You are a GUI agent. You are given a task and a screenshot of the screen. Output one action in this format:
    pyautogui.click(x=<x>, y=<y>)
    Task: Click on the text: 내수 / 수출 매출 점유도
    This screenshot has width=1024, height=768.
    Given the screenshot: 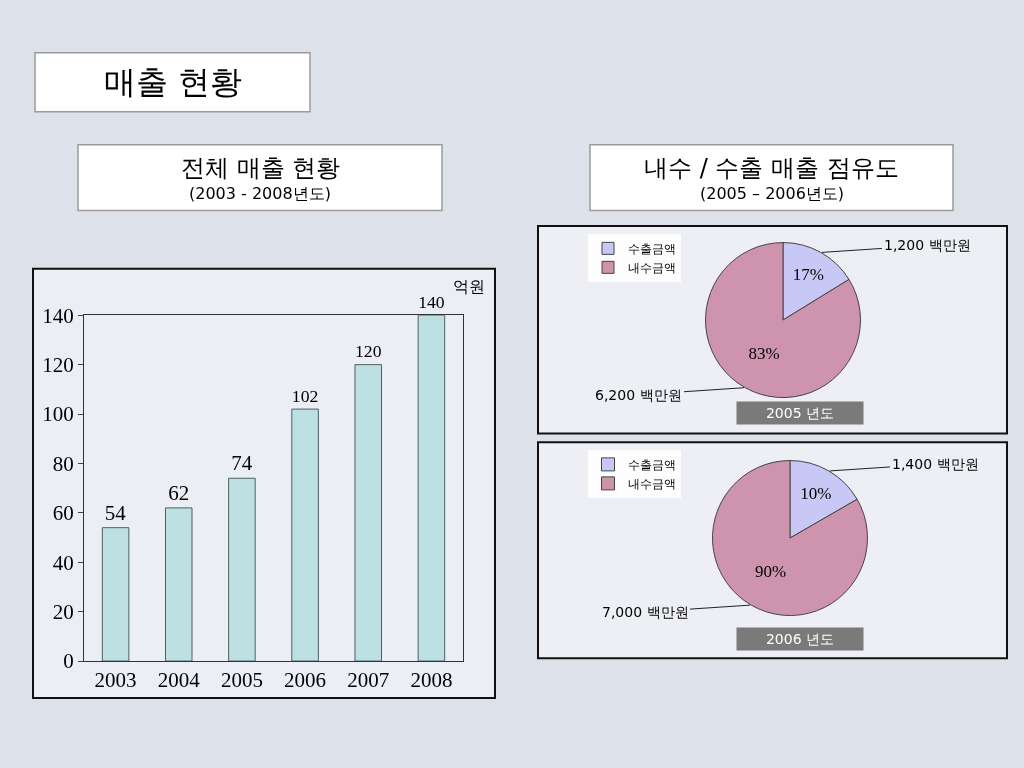 What is the action you would take?
    pyautogui.click(x=771, y=168)
    